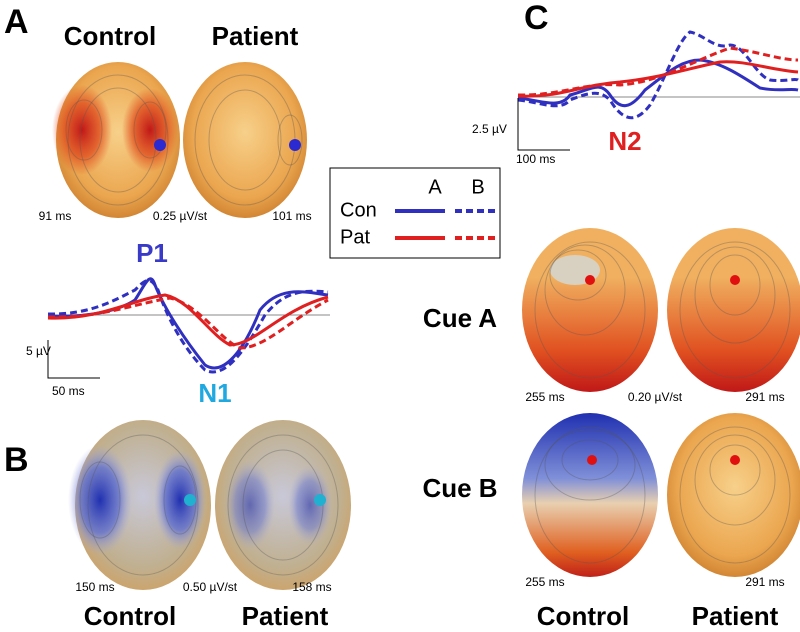 Image resolution: width=800 pixels, height=632 pixels. I want to click on y-scale: 5 µV, so click(38, 351).